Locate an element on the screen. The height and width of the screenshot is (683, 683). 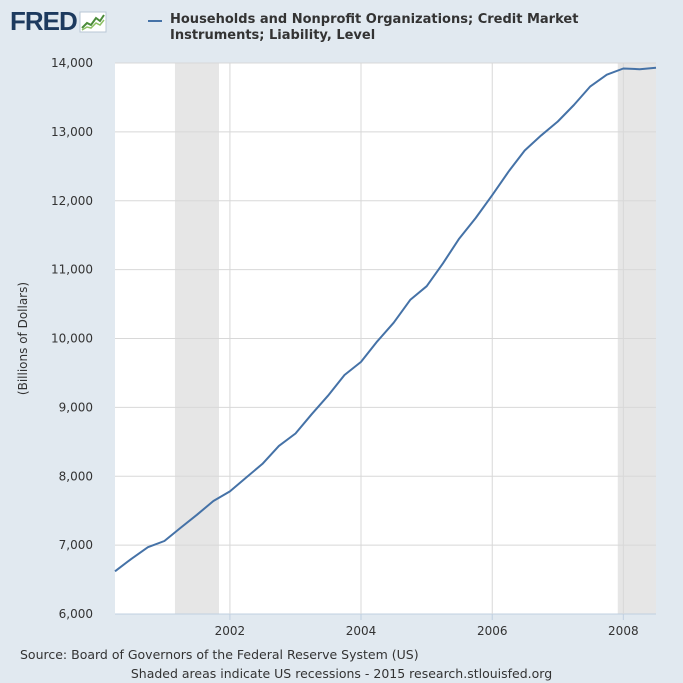
fred-logo: FRED is located at coordinates (58, 21).